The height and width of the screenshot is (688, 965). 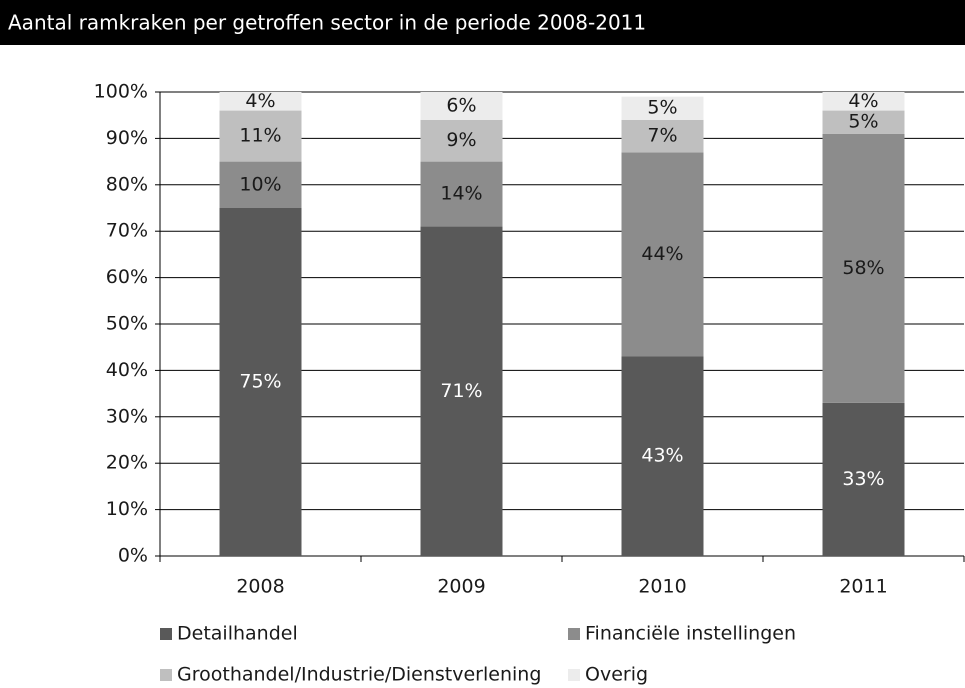 I want to click on x-tick-label: 2009, so click(x=461, y=587).